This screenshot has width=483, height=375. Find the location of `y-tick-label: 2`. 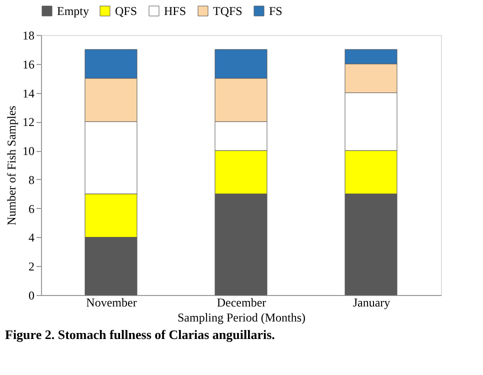

y-tick-label: 2 is located at coordinates (31, 267).